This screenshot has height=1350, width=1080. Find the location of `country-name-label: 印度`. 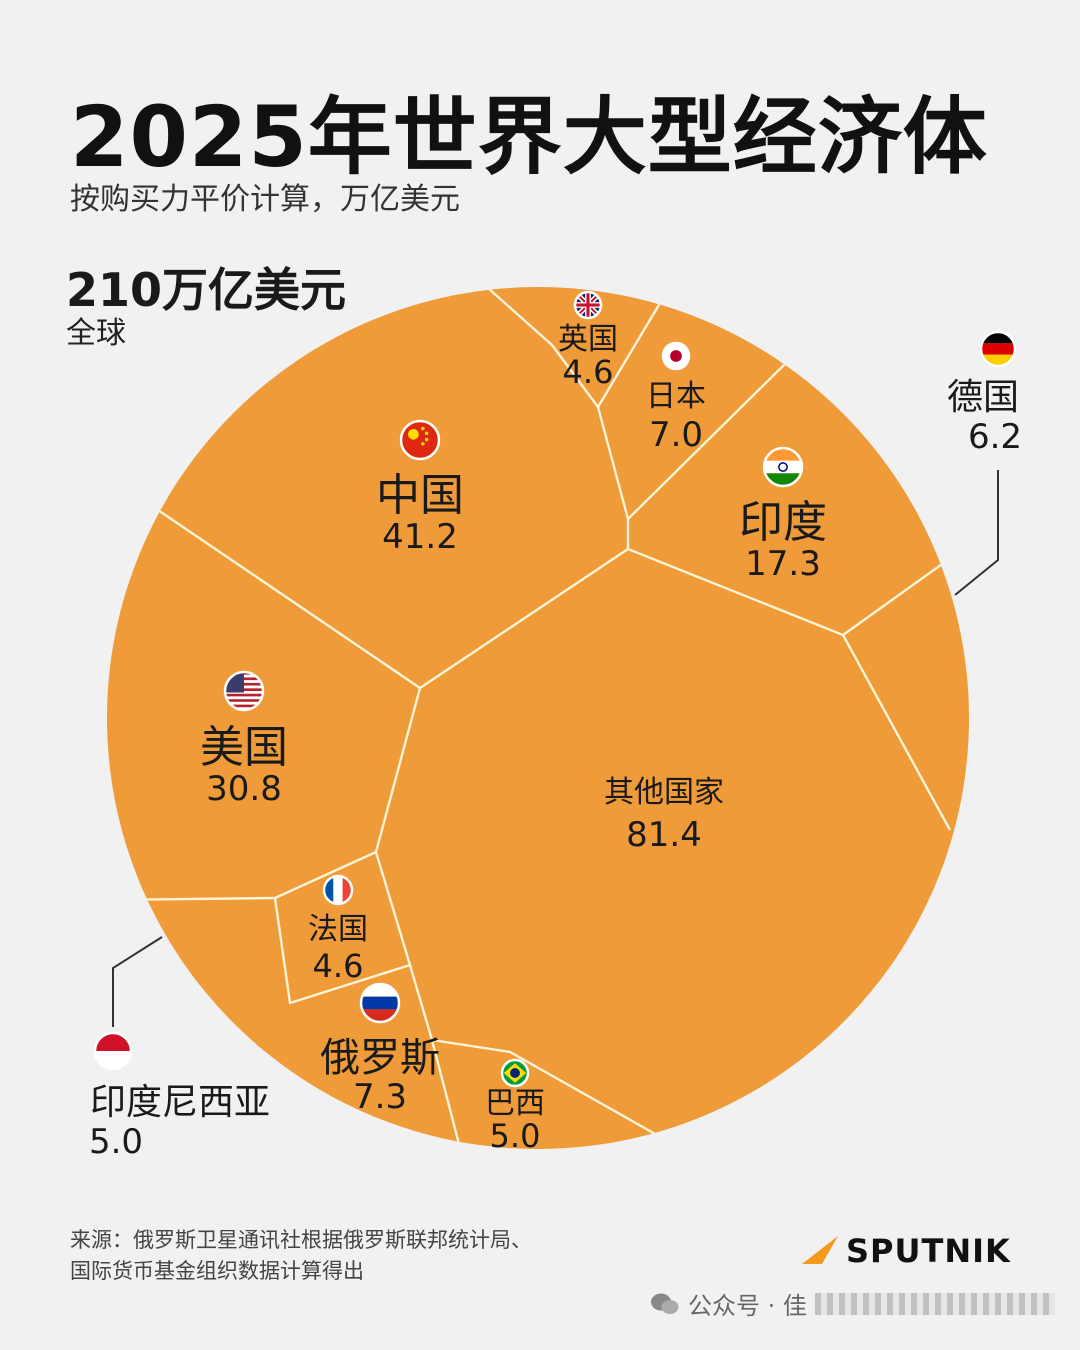

country-name-label: 印度 is located at coordinates (783, 522).